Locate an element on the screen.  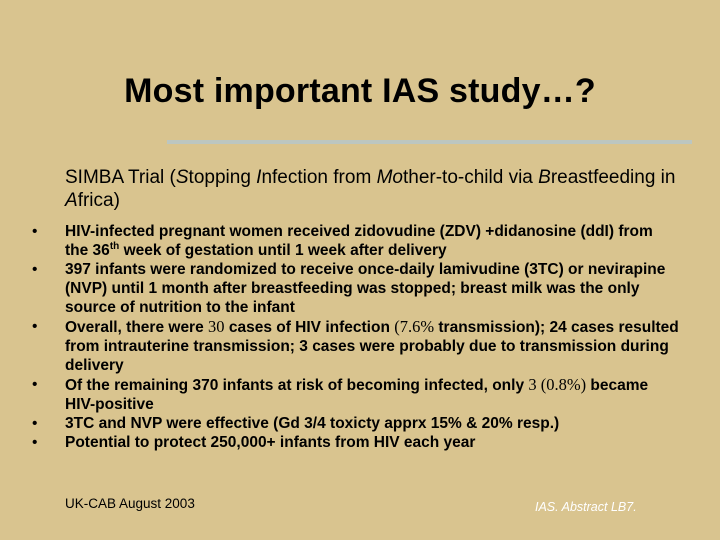
intro-emph-b: B is located at coordinates (544, 177).